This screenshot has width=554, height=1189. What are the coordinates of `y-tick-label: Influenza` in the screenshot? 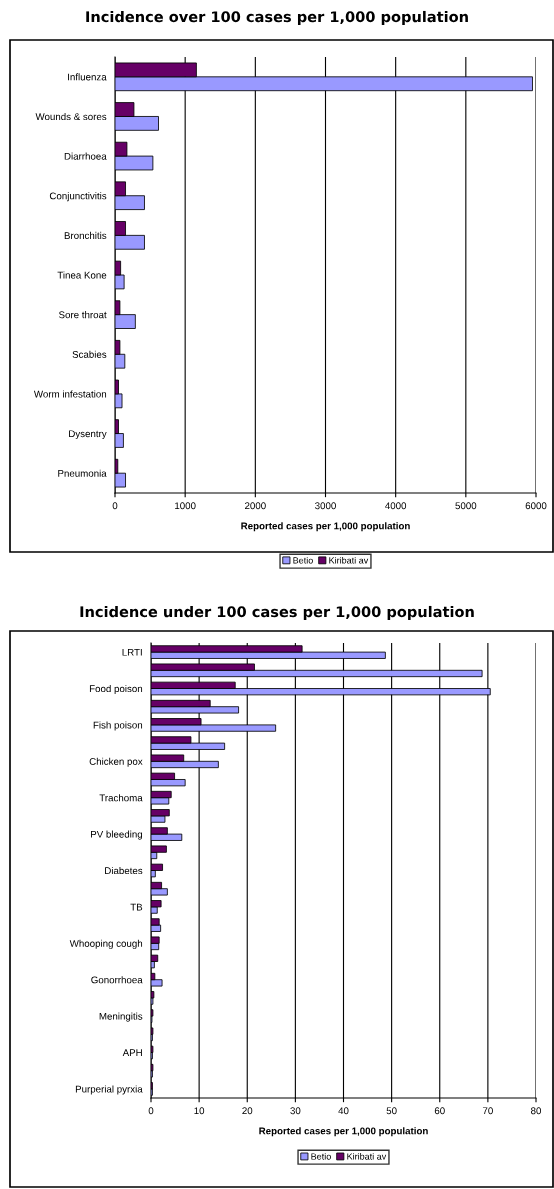 It's located at (87, 77).